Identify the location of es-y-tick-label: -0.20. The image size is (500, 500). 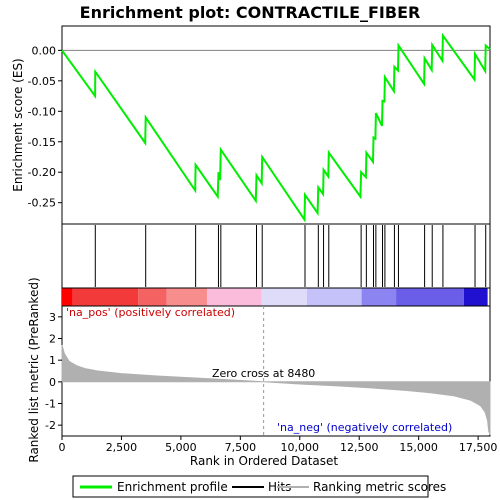
(42, 172).